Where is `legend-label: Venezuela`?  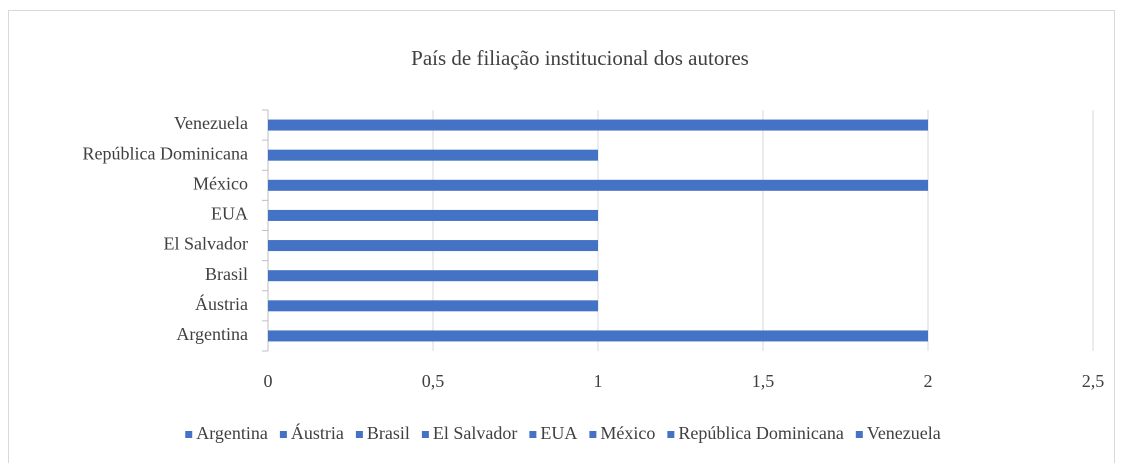 legend-label: Venezuela is located at coordinates (904, 433).